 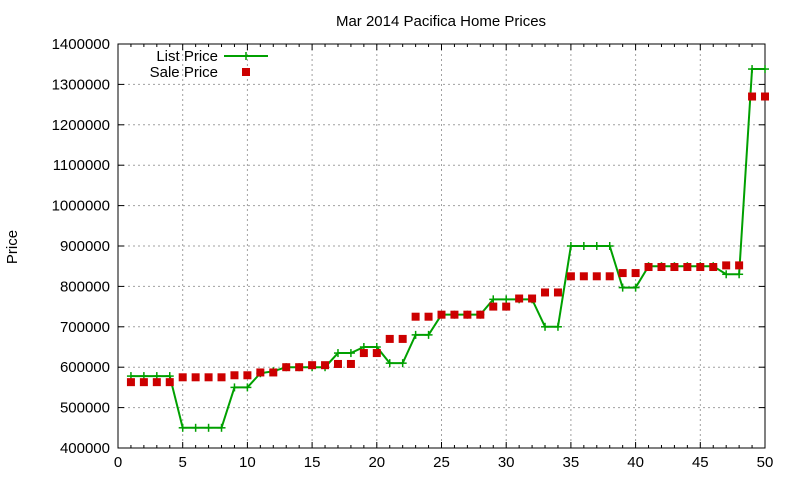 I want to click on y-tick-label: 700000, so click(x=85, y=327).